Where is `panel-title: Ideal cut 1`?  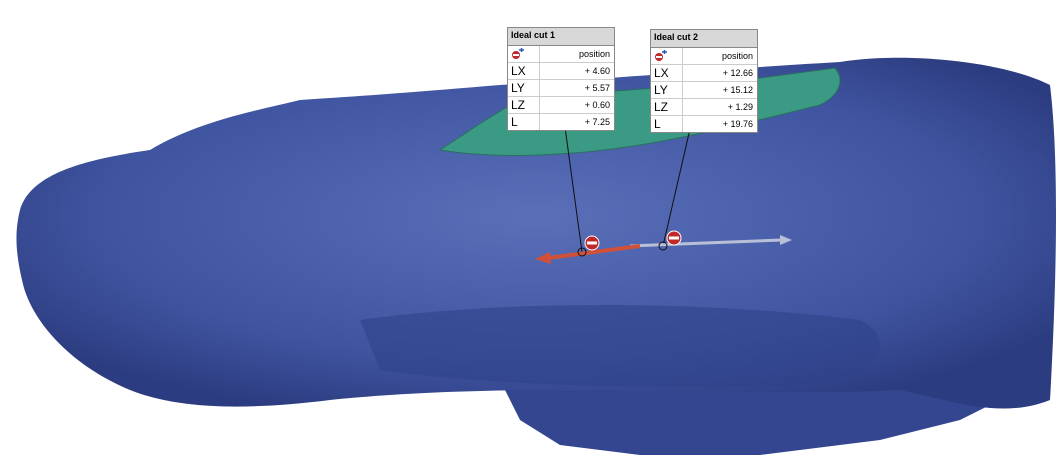
panel-title: Ideal cut 1 is located at coordinates (561, 37).